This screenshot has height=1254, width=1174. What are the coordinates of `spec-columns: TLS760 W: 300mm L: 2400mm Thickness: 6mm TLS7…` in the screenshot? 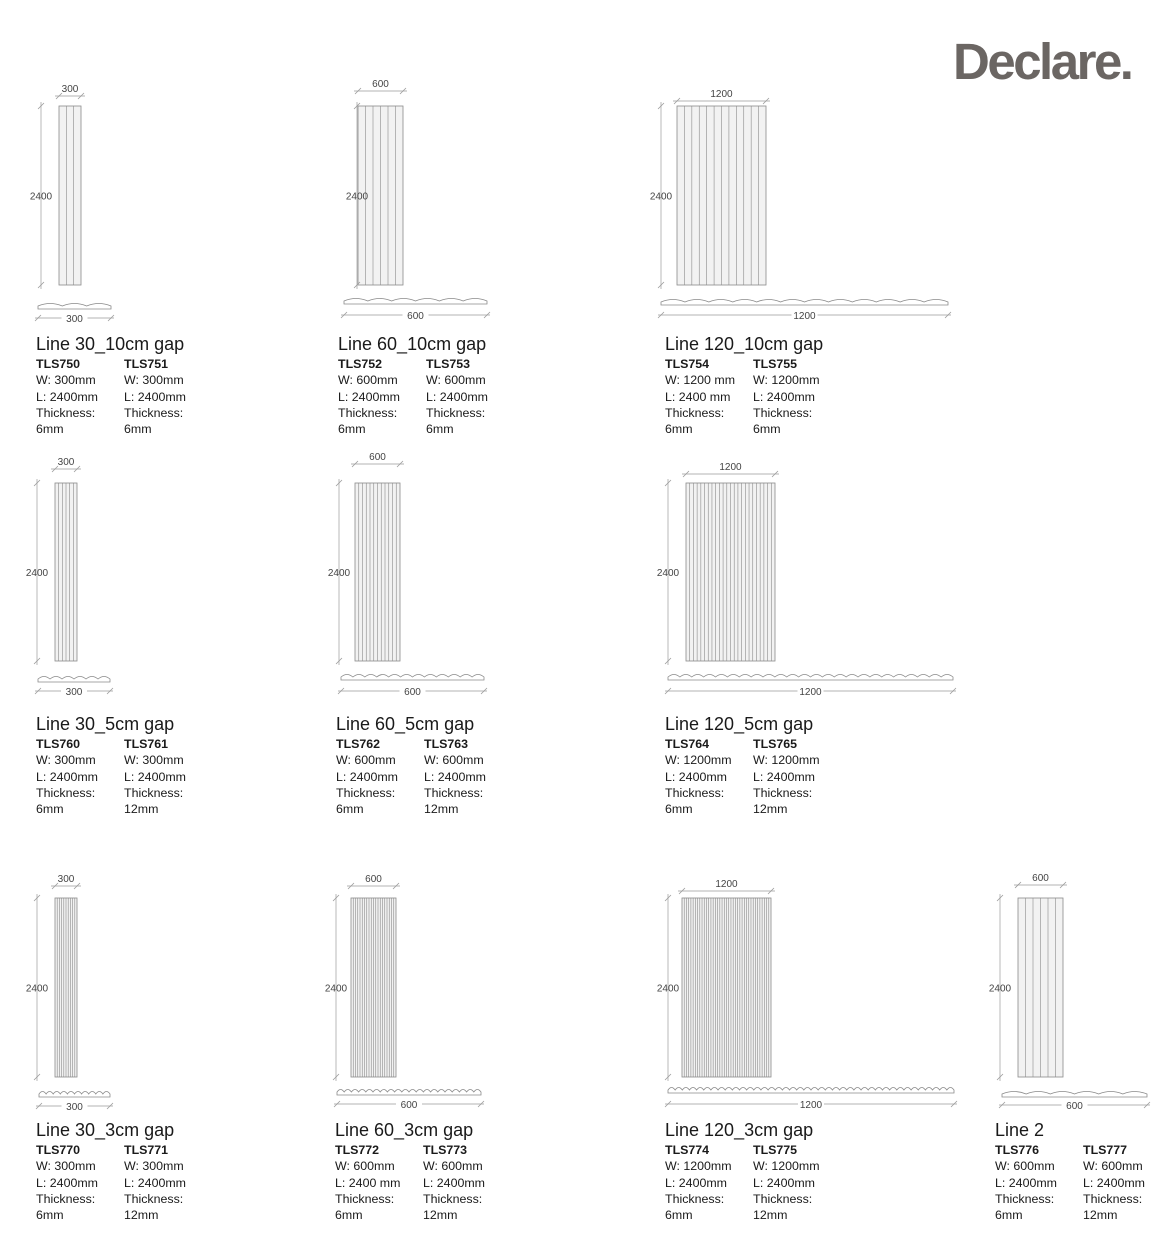 It's located at (156, 776).